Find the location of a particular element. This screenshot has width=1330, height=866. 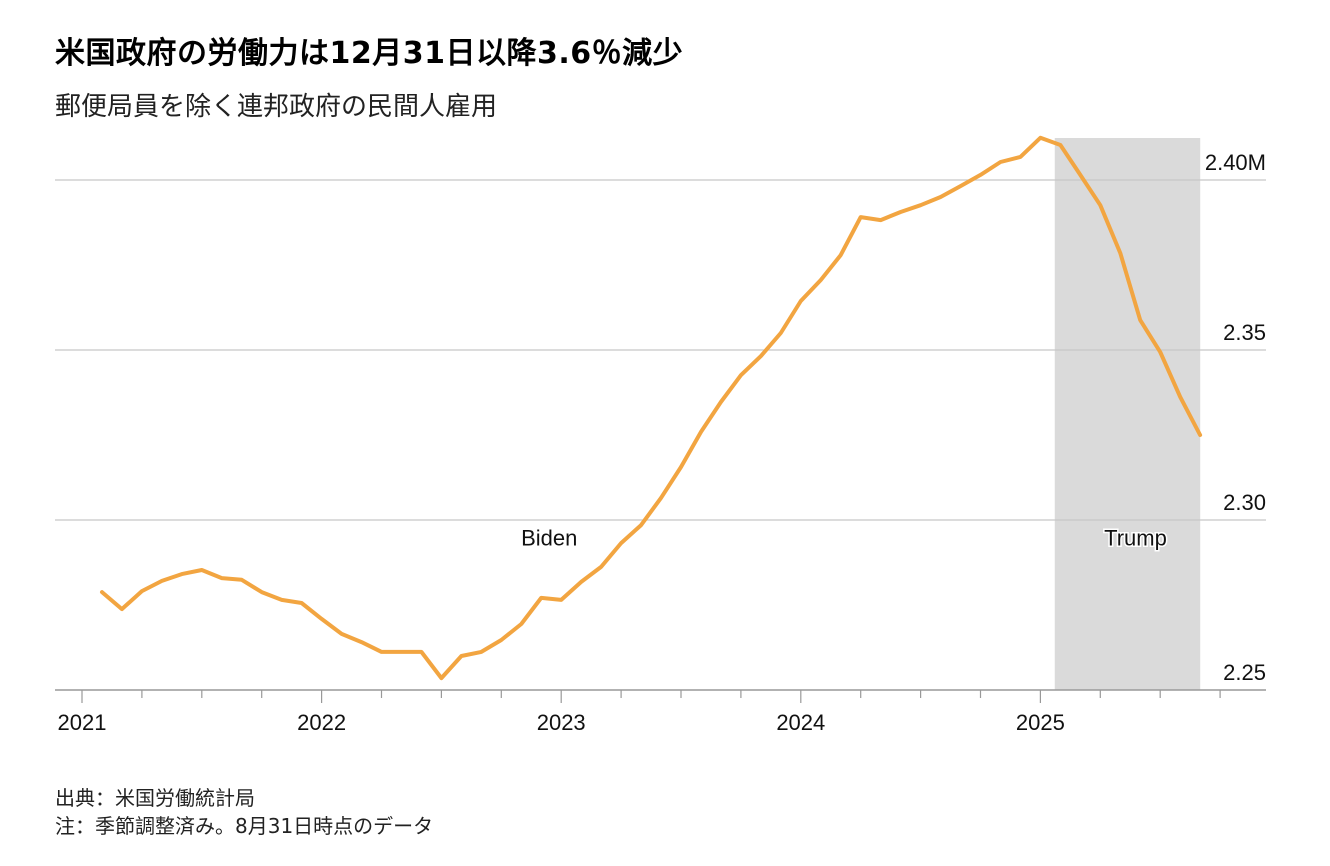

x-tick-label: 2023 is located at coordinates (561, 722).